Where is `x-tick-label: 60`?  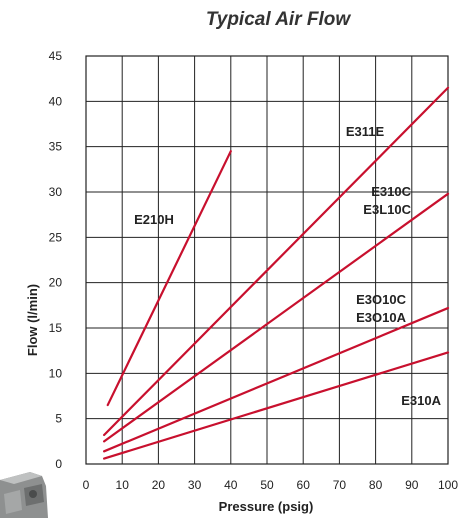 x-tick-label: 60 is located at coordinates (304, 485).